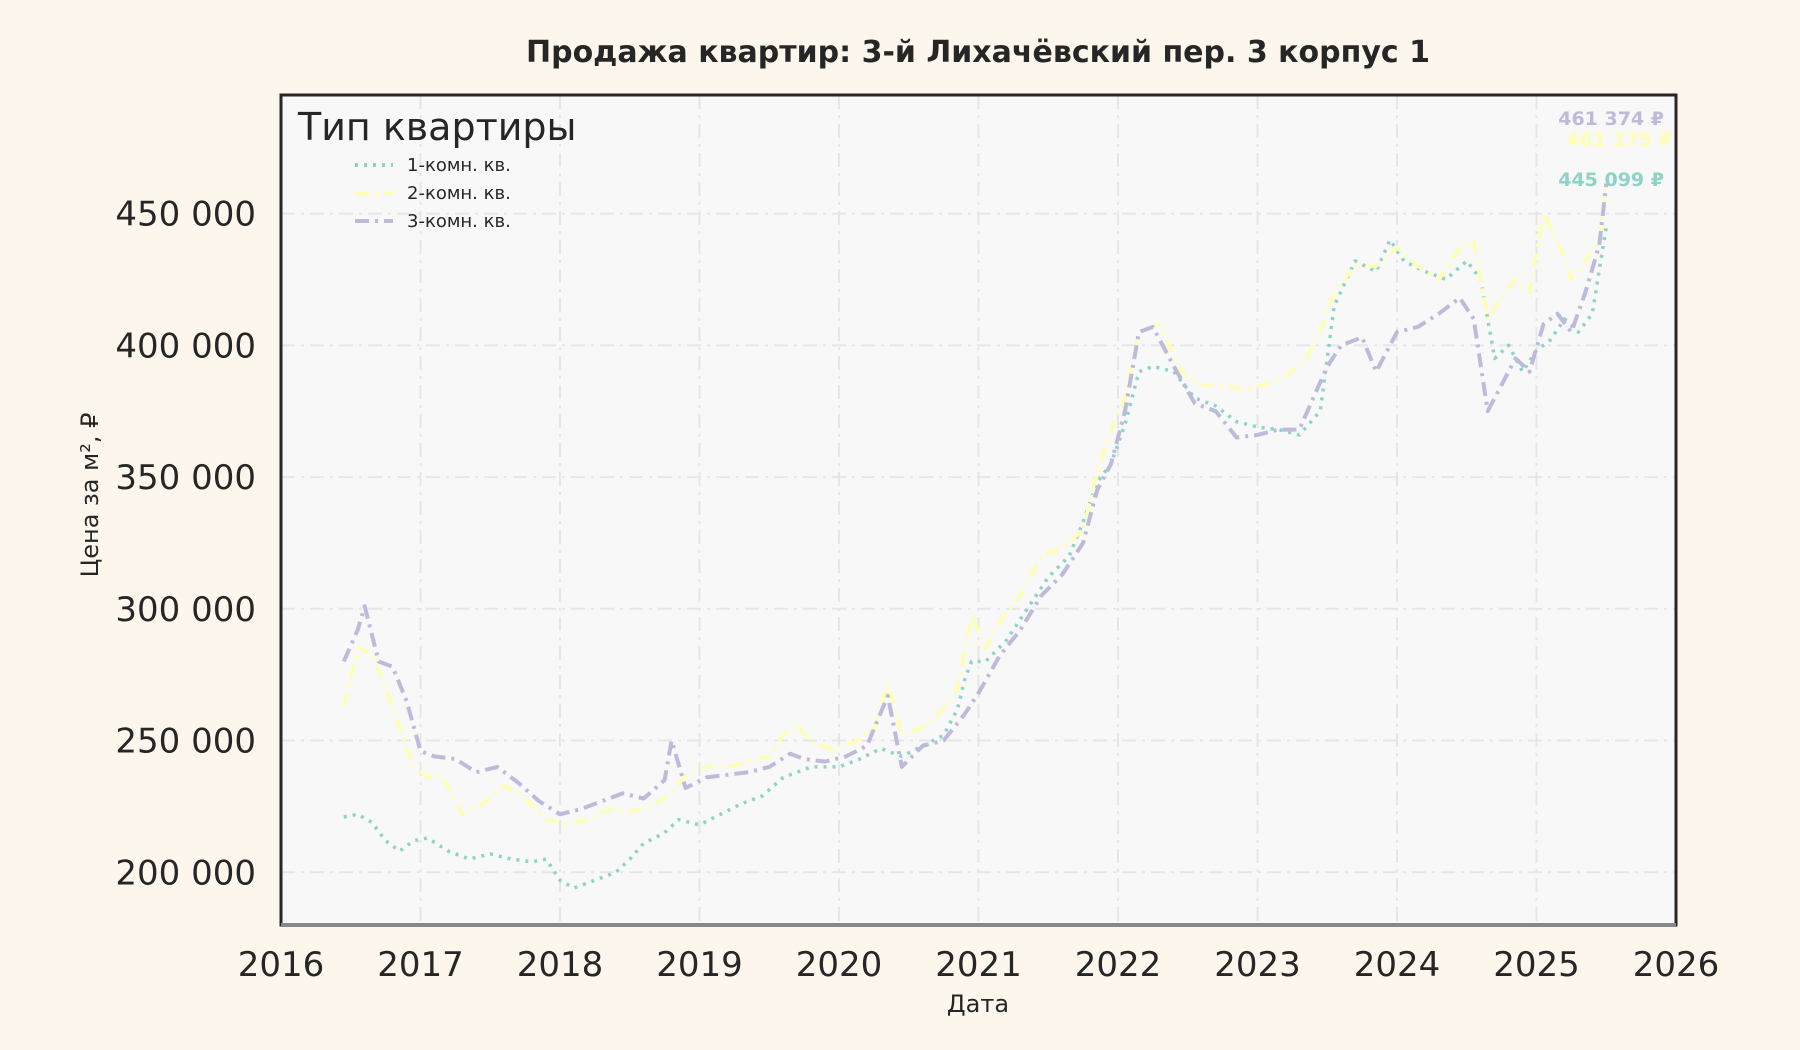 The height and width of the screenshot is (1050, 1800). I want to click on y-tick-label: 450 000, so click(185, 215).